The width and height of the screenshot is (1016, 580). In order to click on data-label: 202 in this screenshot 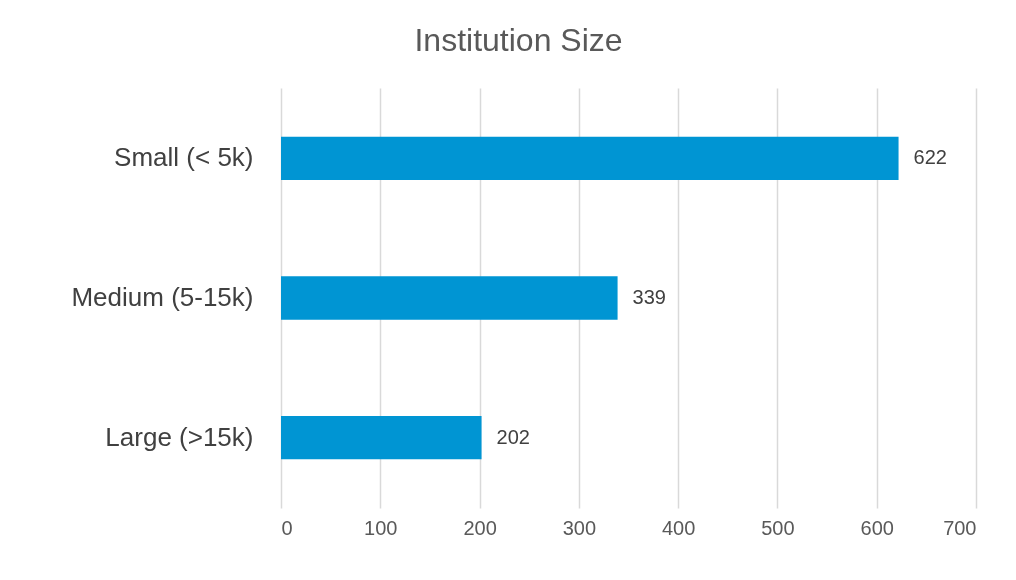, I will do `click(513, 436)`.